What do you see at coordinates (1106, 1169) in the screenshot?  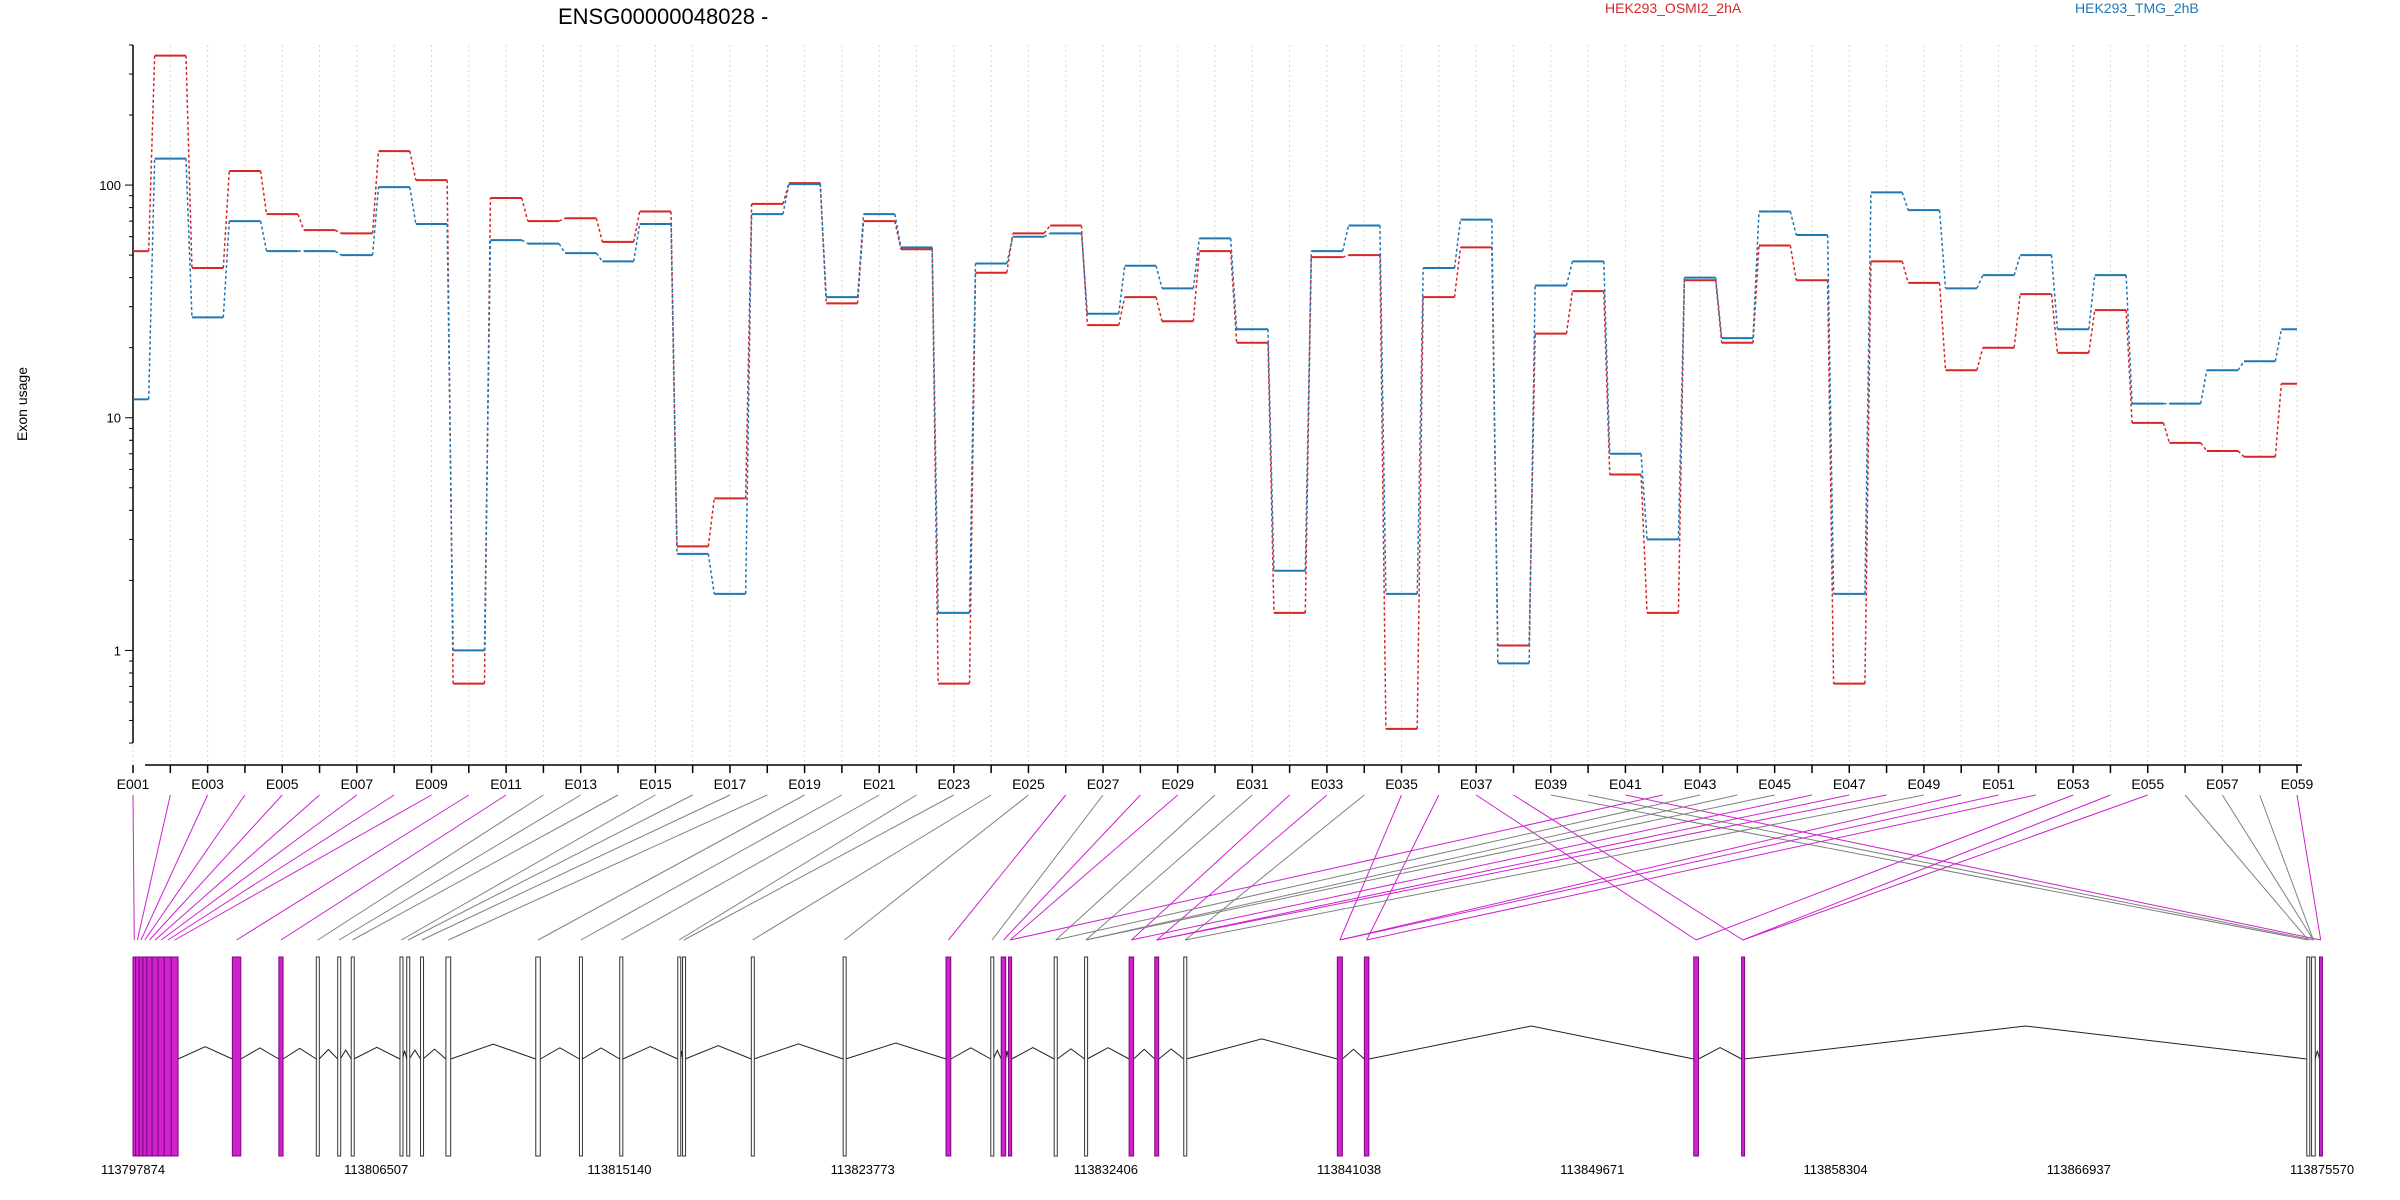 I see `coordinate-label: 113832406` at bounding box center [1106, 1169].